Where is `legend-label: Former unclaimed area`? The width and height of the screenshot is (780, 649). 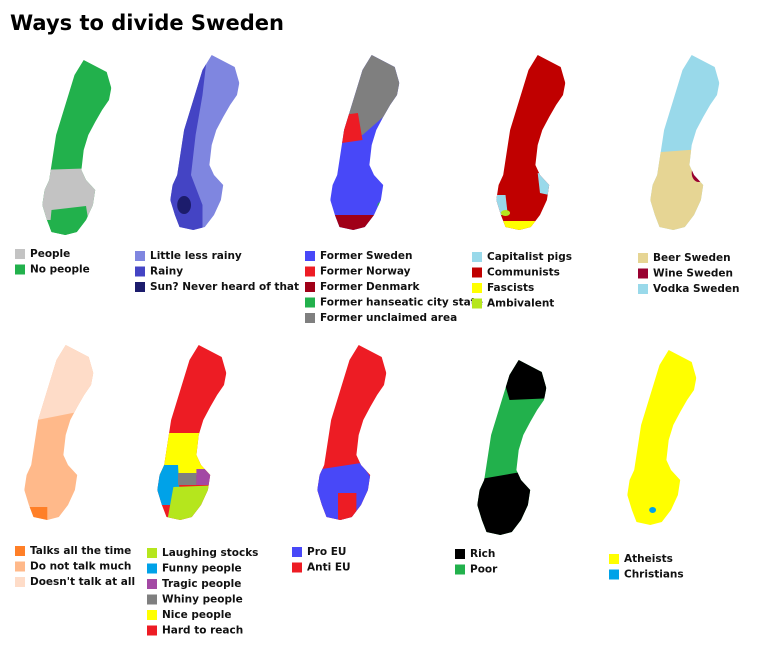 legend-label: Former unclaimed area is located at coordinates (388, 318).